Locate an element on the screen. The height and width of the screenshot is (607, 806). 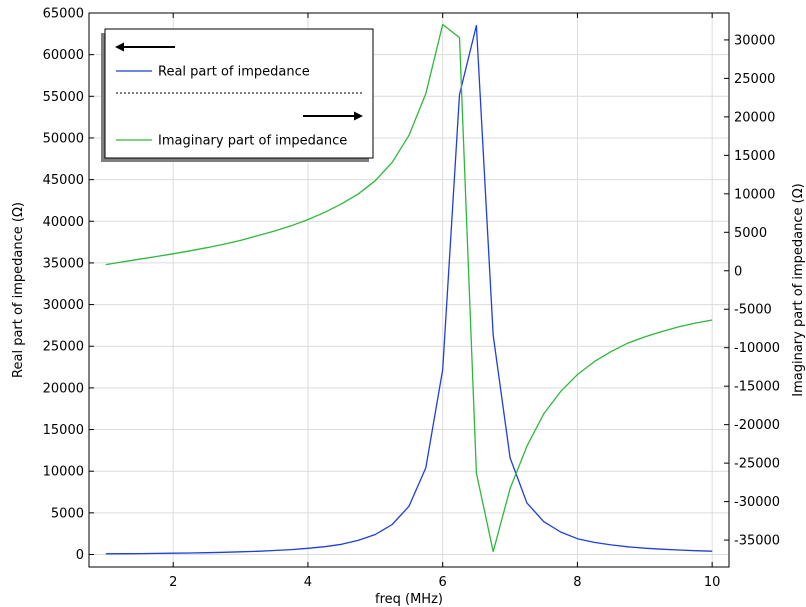
y-left-tick-label: 20000 is located at coordinates (63, 388).